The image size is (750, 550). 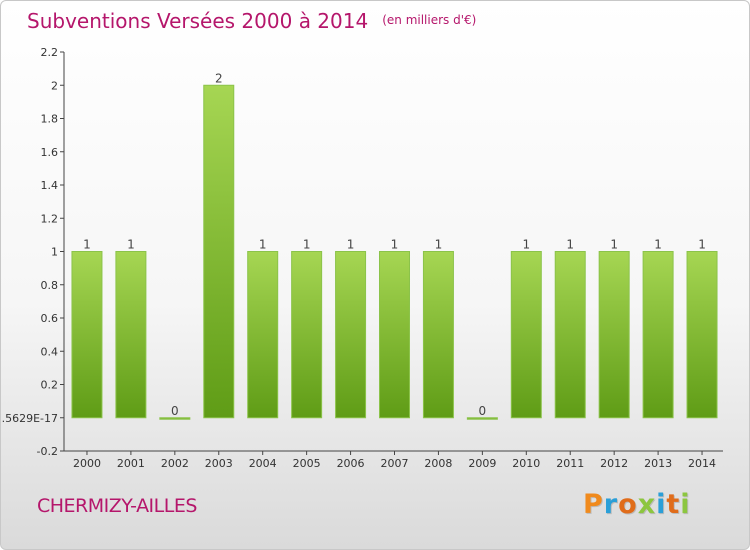 I want to click on proxiti-logo: Proxiti, so click(x=637, y=504).